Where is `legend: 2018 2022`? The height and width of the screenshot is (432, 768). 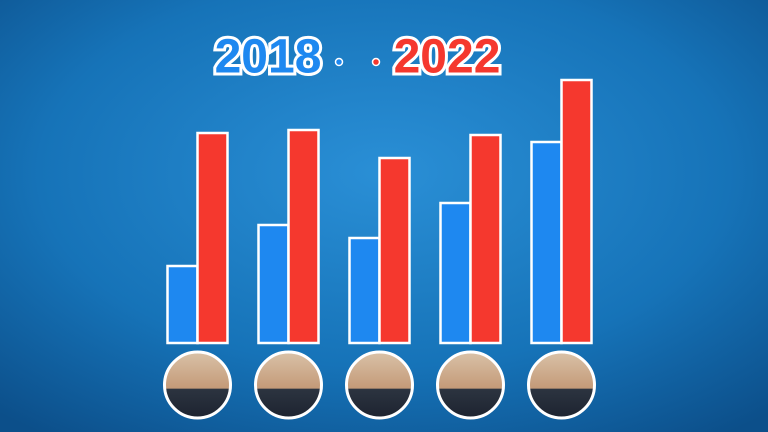
legend: 2018 2022 is located at coordinates (358, 57).